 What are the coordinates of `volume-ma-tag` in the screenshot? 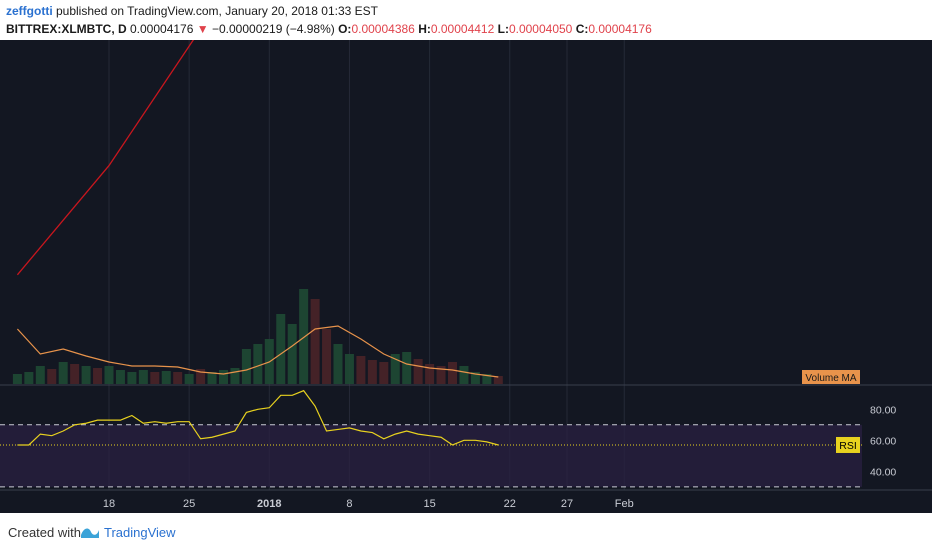 It's located at (831, 377).